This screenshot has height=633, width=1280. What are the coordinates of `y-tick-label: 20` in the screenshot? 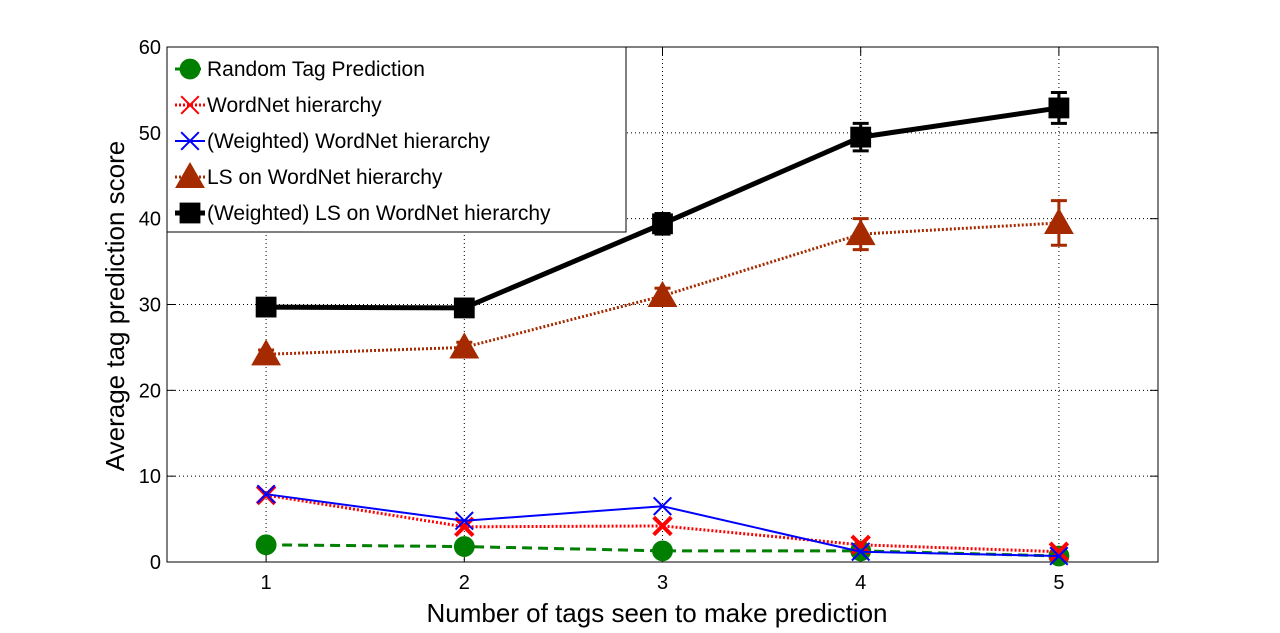 It's located at (150, 391).